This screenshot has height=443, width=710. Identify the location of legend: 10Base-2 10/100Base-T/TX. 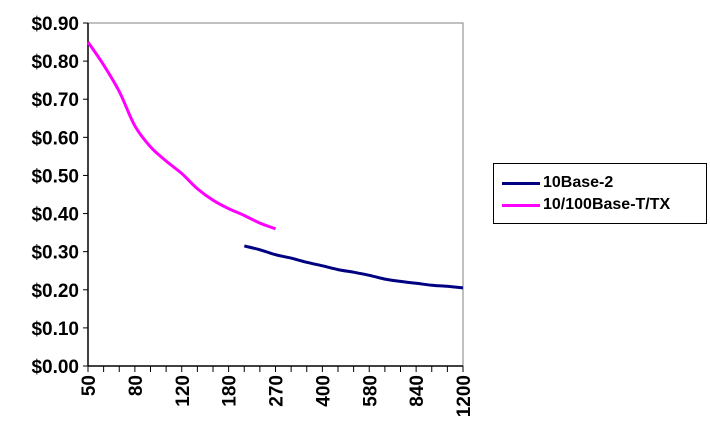
(600, 193).